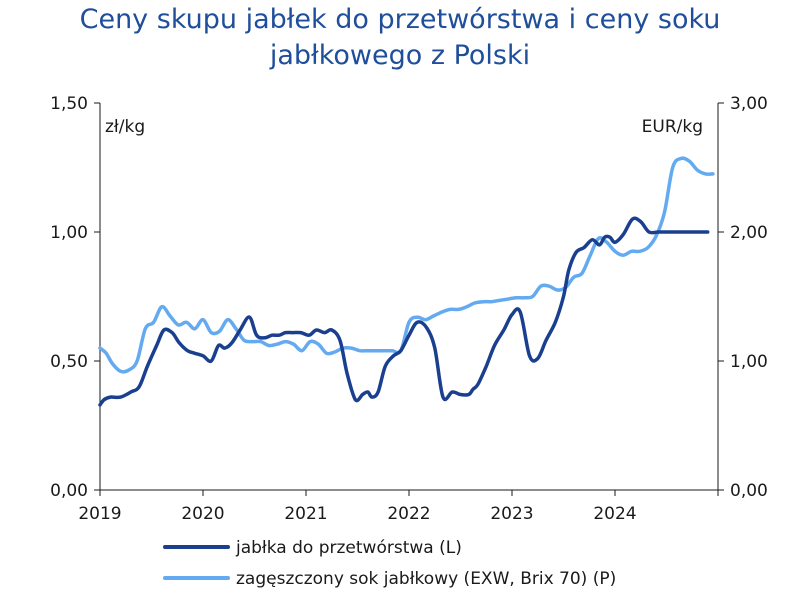 This screenshot has width=800, height=606. Describe the element at coordinates (69, 362) in the screenshot. I see `left-y-tick-label: 0,50` at that location.